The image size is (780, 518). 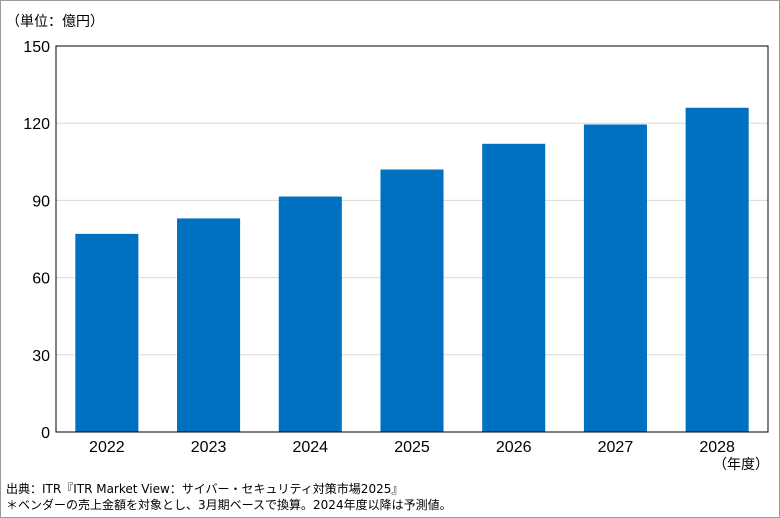 I want to click on bar-2024, so click(x=310, y=314).